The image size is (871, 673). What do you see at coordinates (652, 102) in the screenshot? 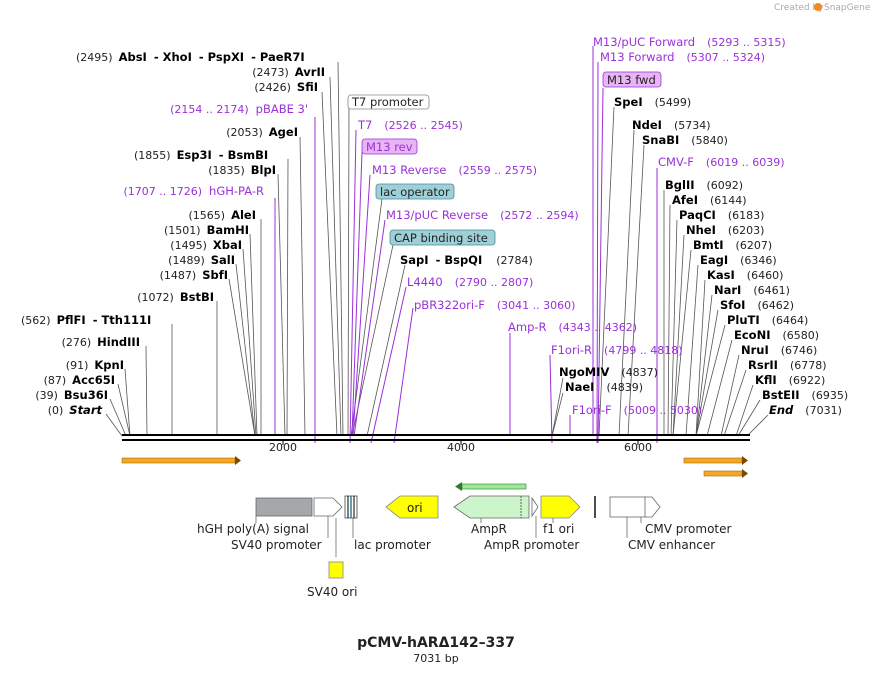
I see `site-spei: SpeI (5499)` at bounding box center [652, 102].